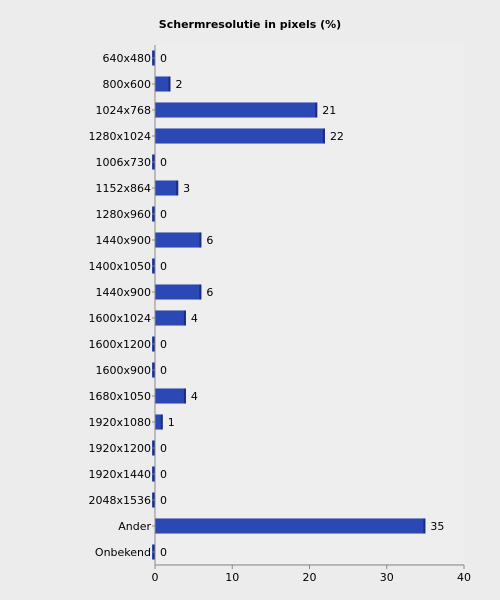 The image size is (500, 600). What do you see at coordinates (124, 110) in the screenshot?
I see `category-label: 1024x768` at bounding box center [124, 110].